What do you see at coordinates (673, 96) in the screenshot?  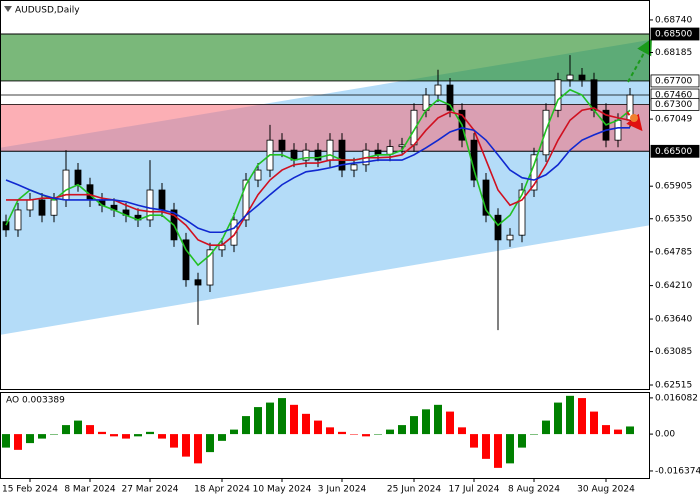 I see `price-label: 0.67460` at bounding box center [673, 96].